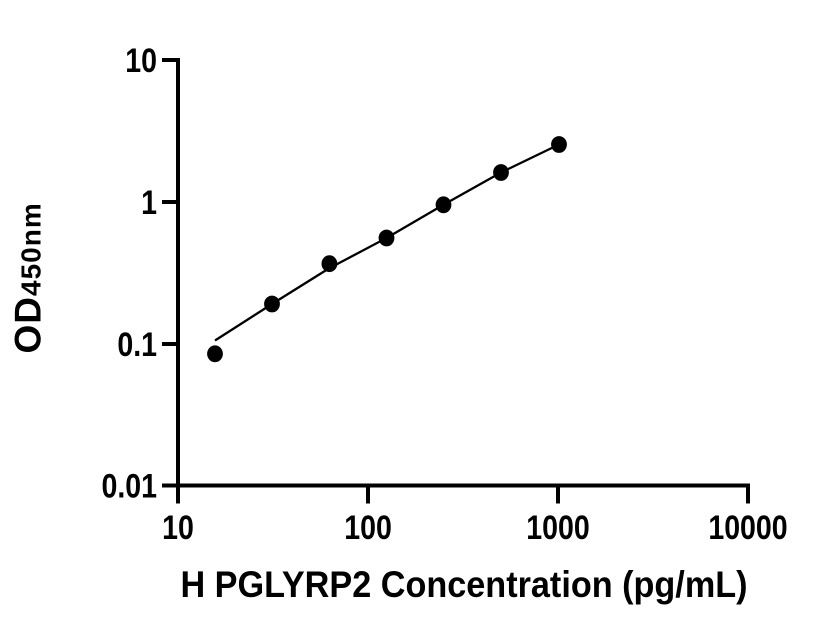 The image size is (816, 640). Describe the element at coordinates (747, 528) in the screenshot. I see `svg-text: 10000` at that location.